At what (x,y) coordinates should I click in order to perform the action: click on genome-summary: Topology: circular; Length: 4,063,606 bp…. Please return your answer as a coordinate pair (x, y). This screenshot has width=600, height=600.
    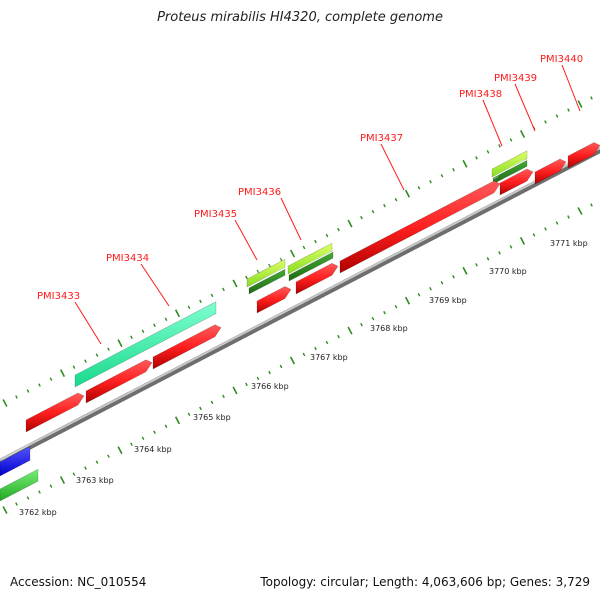
    Looking at the image, I should click on (425, 582).